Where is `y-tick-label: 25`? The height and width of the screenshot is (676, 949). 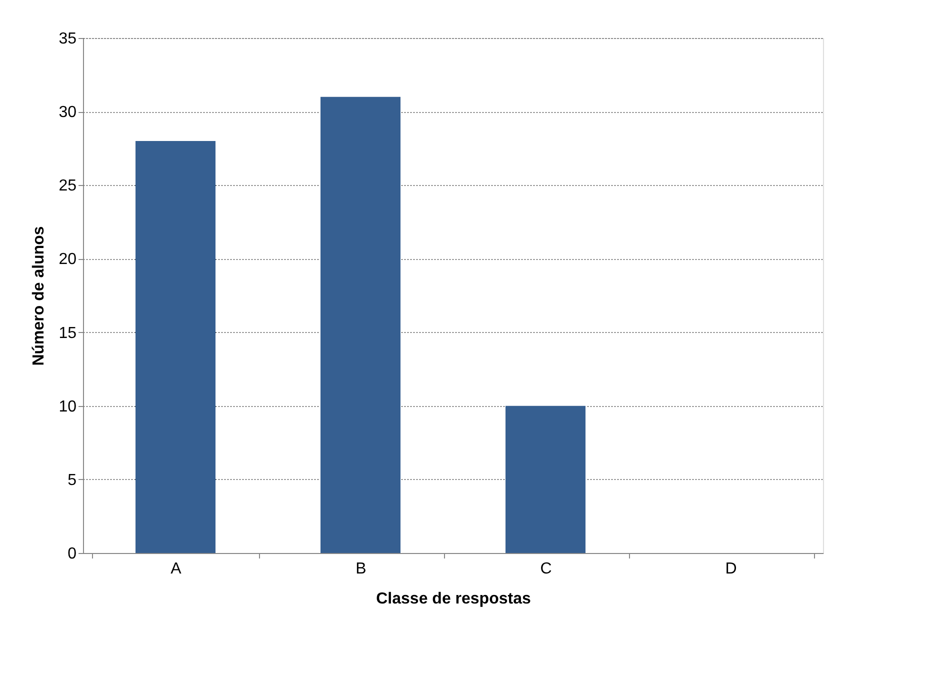
y-tick-label: 25 is located at coordinates (67, 186).